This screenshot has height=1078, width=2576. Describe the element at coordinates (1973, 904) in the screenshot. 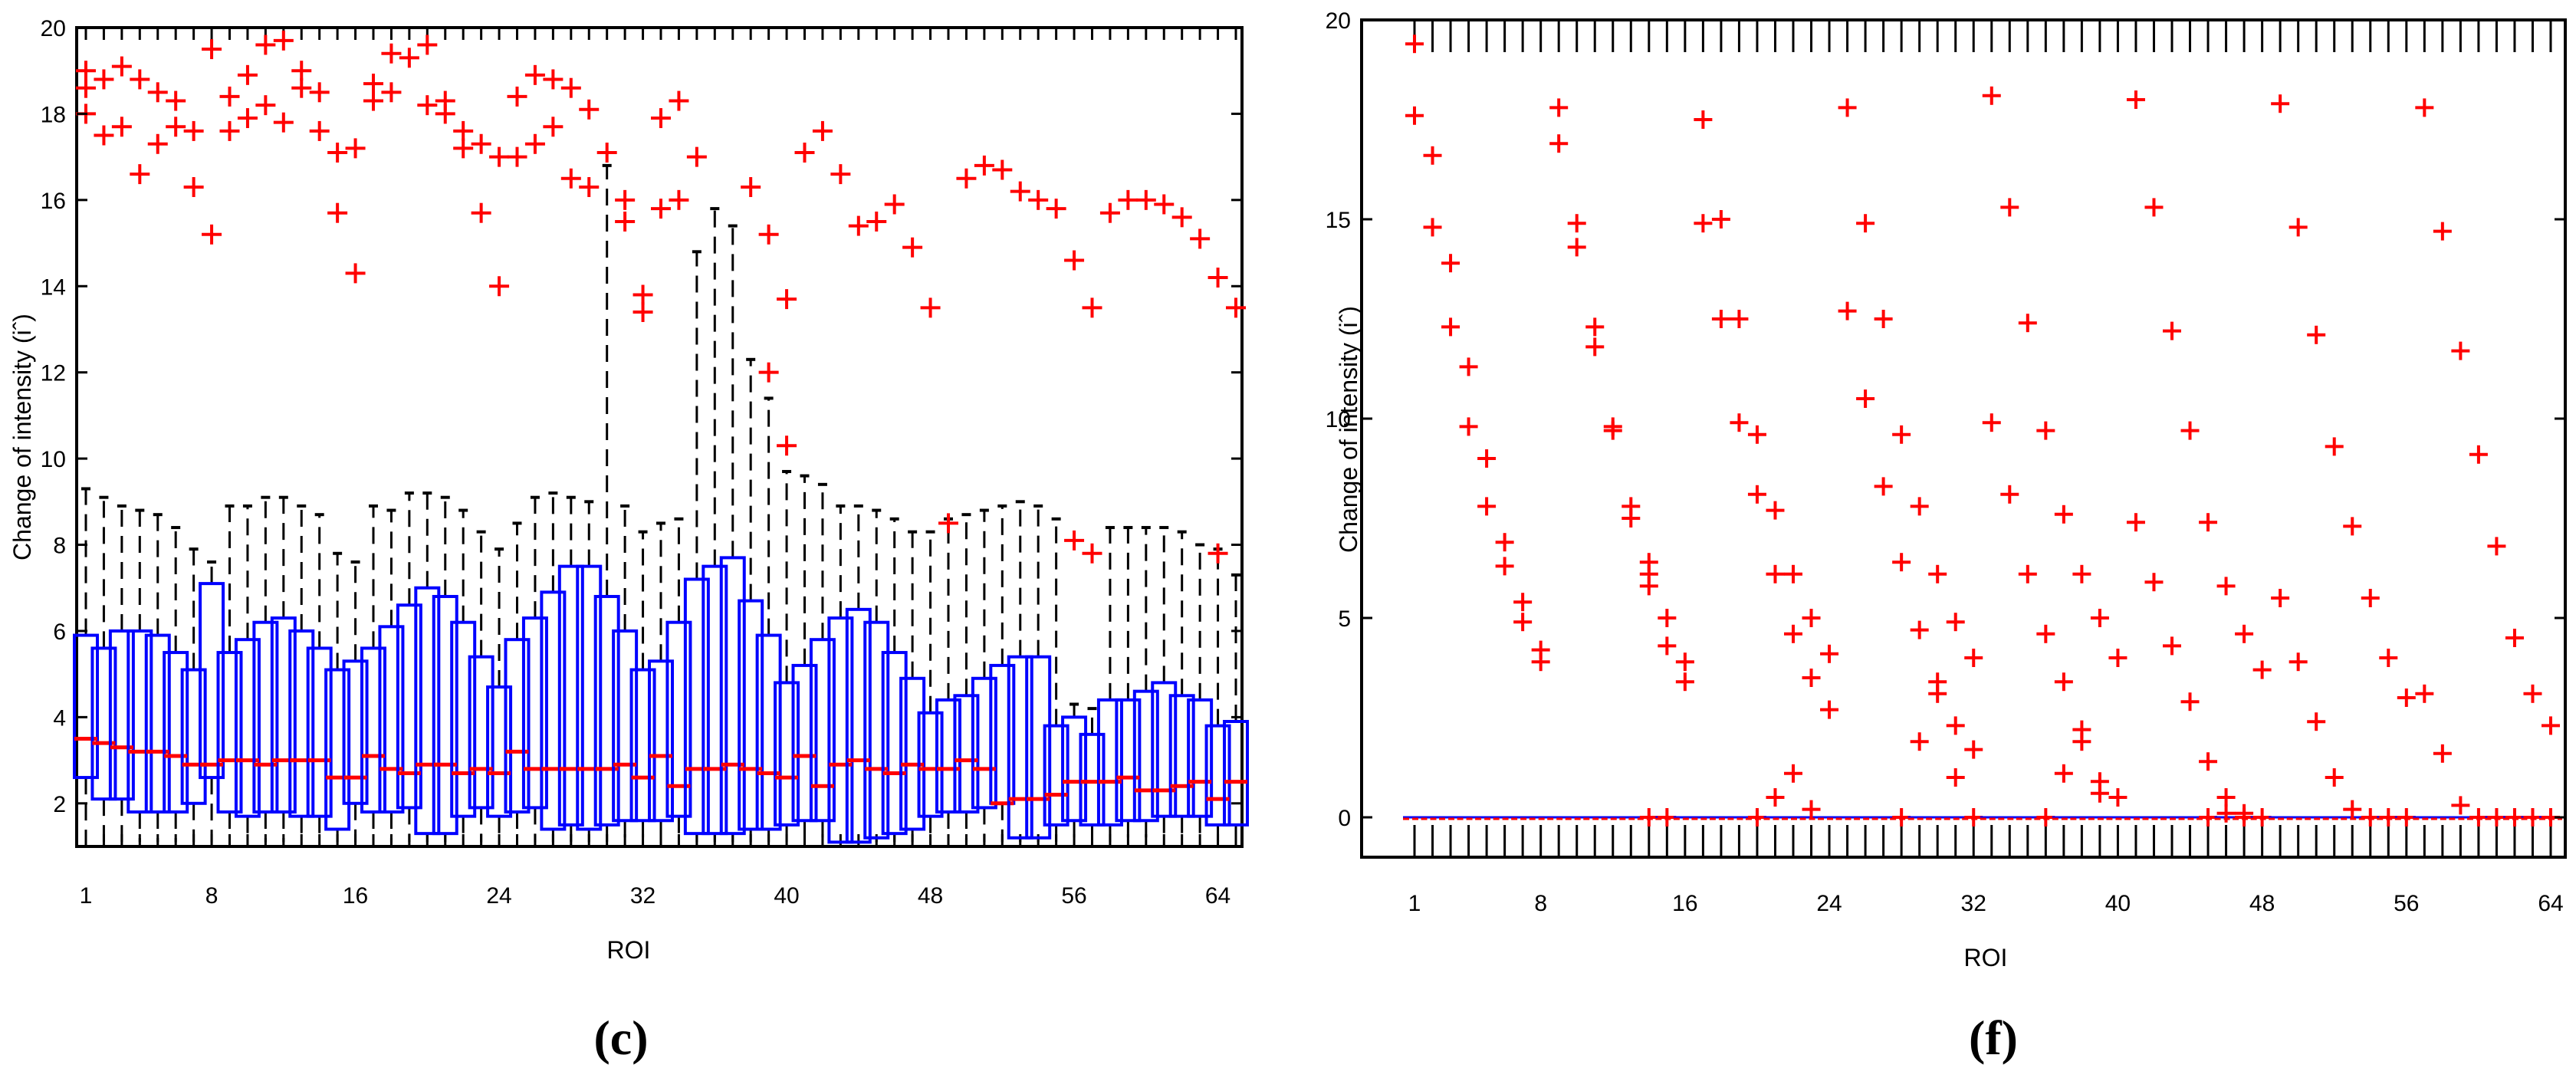

I see `x-tick-label: 32` at that location.